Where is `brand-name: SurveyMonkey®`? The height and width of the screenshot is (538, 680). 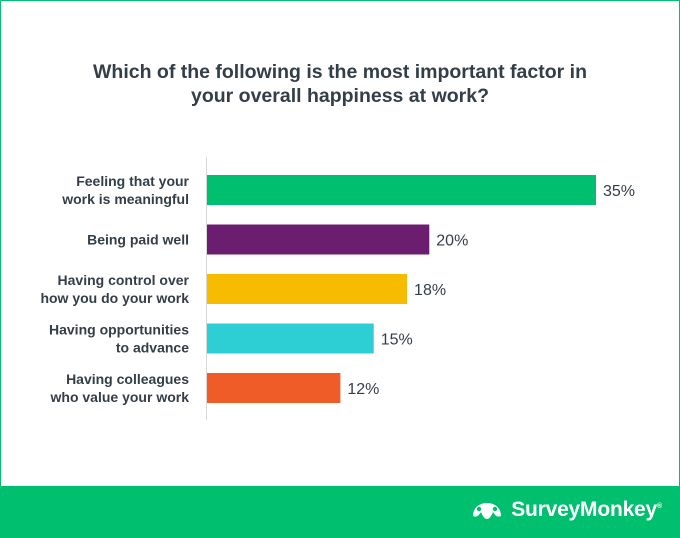 brand-name: SurveyMonkey® is located at coordinates (586, 509).